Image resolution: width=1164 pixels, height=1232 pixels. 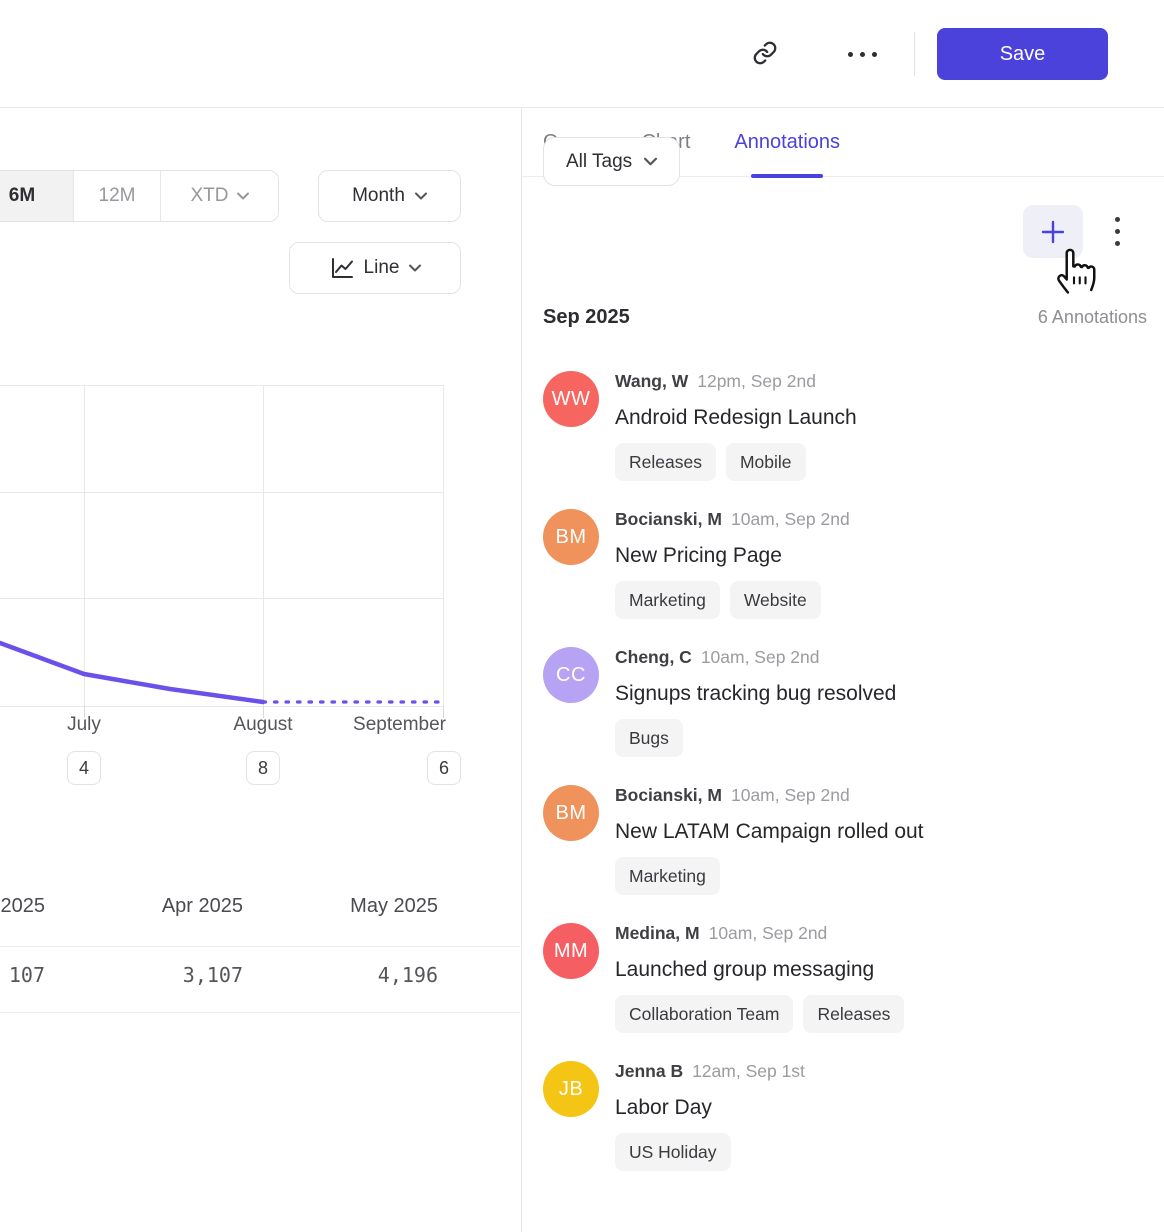 I want to click on more-options-button, so click(x=862, y=54).